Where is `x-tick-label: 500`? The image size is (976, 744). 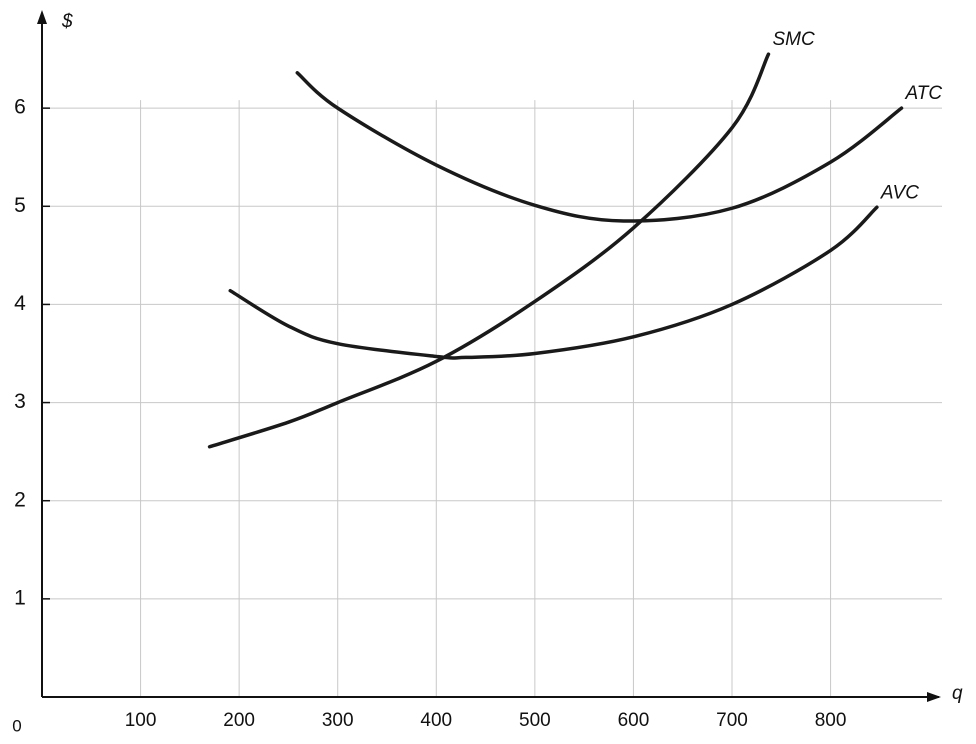 x-tick-label: 500 is located at coordinates (535, 720).